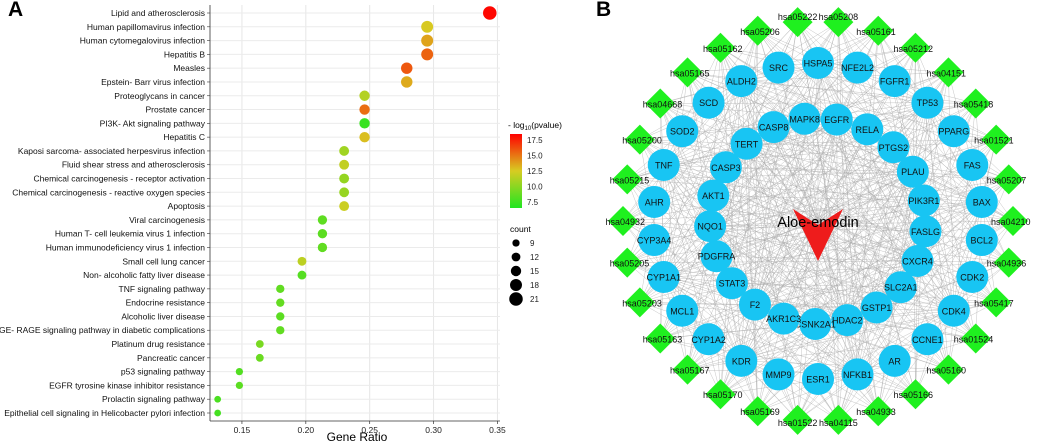  What do you see at coordinates (167, 220) in the screenshot?
I see `pathway-label: Viral carcinogenesis` at bounding box center [167, 220].